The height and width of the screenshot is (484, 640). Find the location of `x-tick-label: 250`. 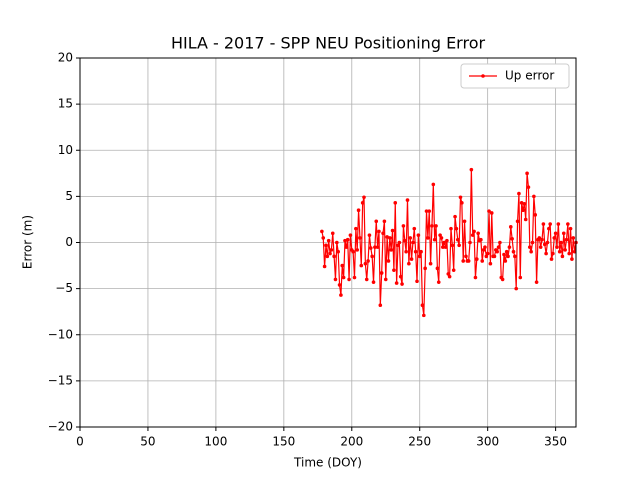

x-tick-label: 250 is located at coordinates (419, 442).